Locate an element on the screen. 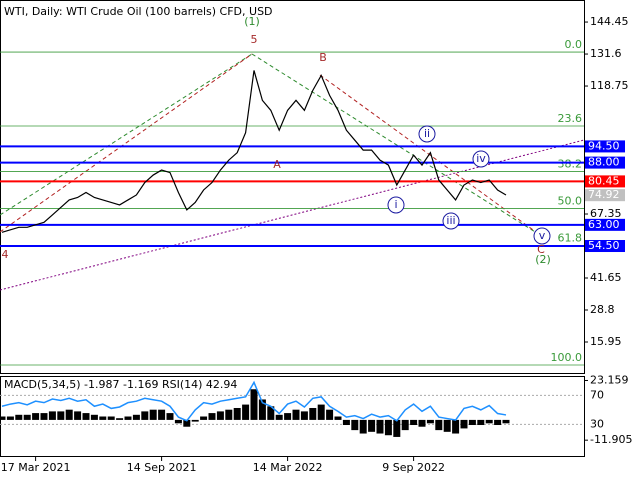 The height and width of the screenshot is (480, 640). y-tick-label: -11.905 is located at coordinates (611, 439).